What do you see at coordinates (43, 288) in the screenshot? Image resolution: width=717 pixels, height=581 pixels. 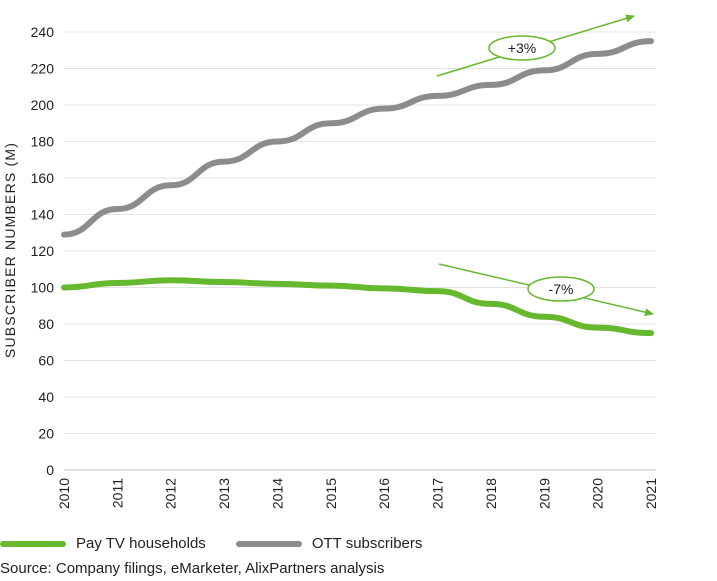 I see `y-tick-label: 100` at bounding box center [43, 288].